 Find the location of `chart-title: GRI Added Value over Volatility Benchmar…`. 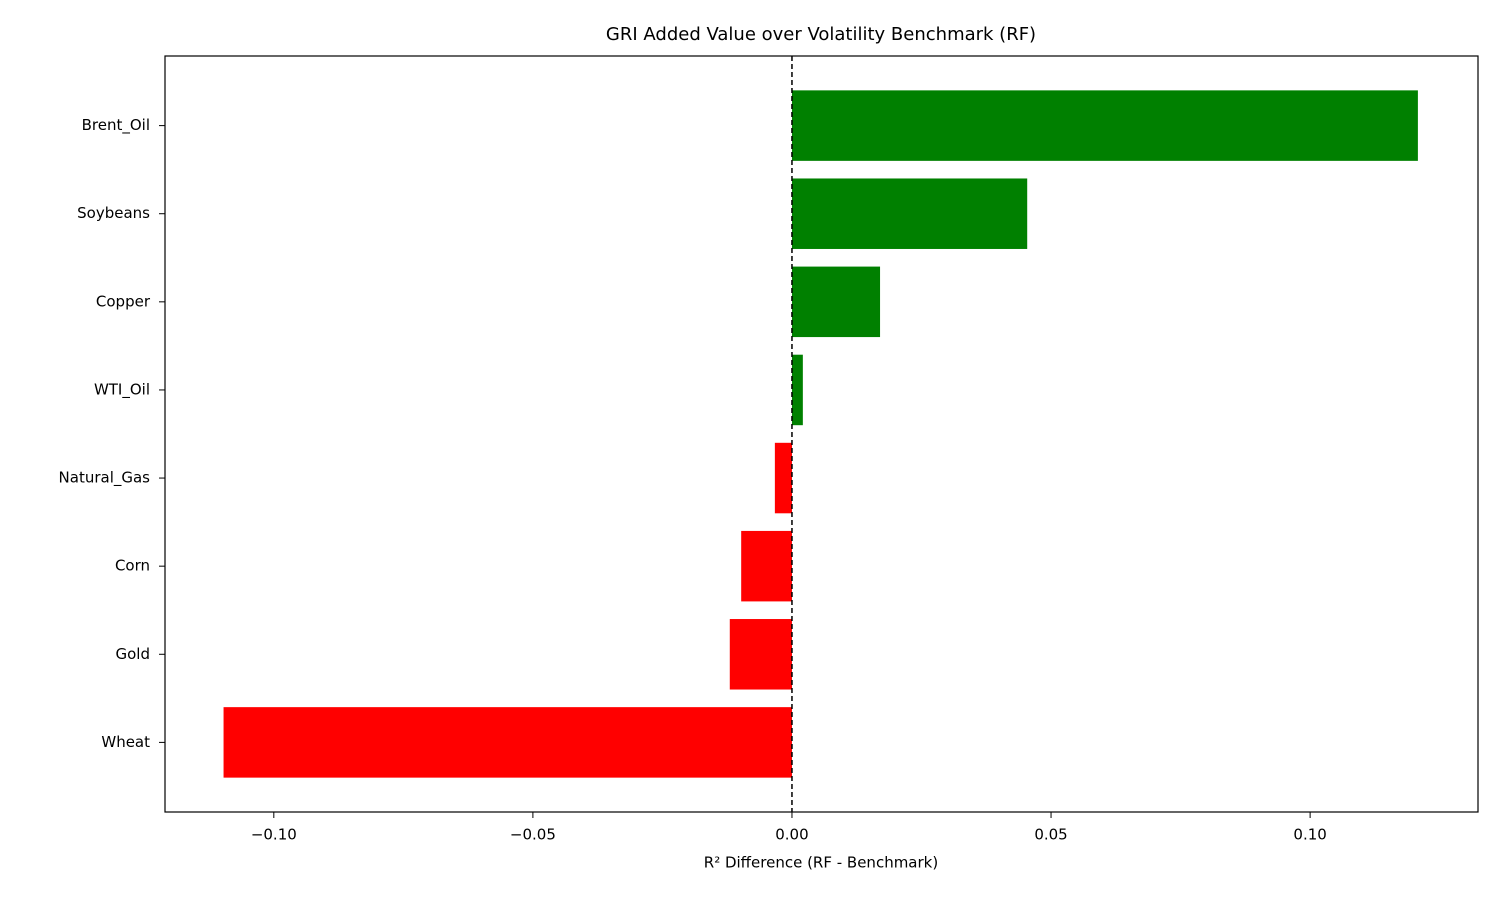

chart-title: GRI Added Value over Volatility Benchmar… is located at coordinates (821, 34).